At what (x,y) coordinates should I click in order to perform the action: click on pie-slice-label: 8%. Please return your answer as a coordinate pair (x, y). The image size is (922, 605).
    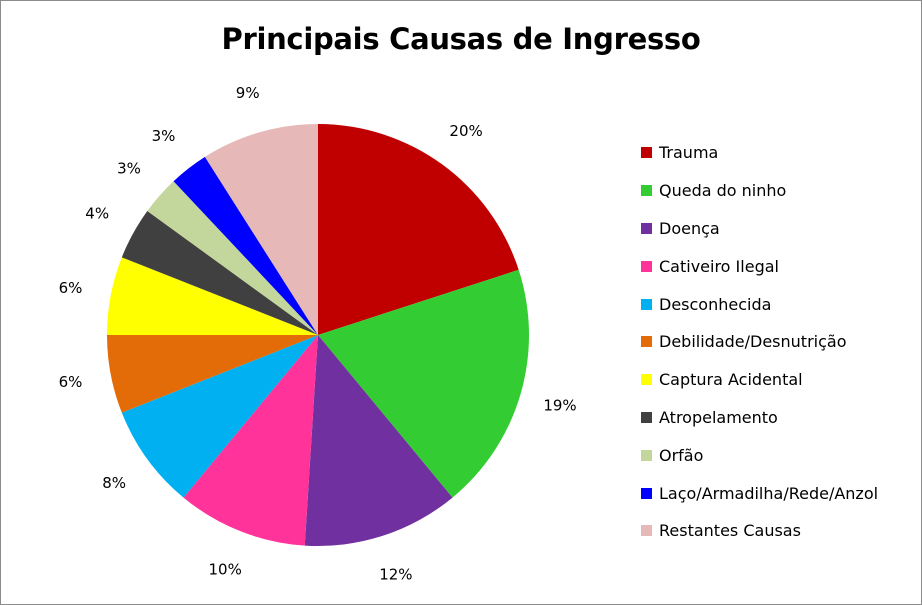
    Looking at the image, I should click on (114, 483).